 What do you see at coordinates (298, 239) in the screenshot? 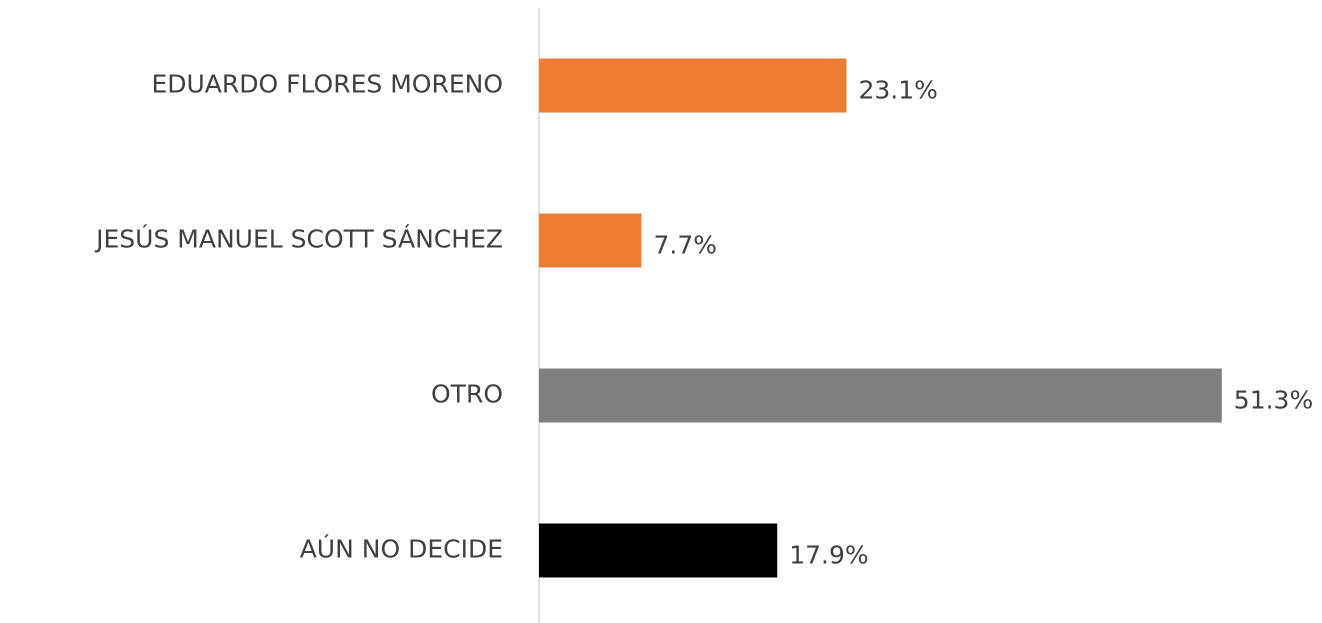
I see `category-label: JESÚS MANUEL SCOTT SÁNCHEZ` at bounding box center [298, 239].